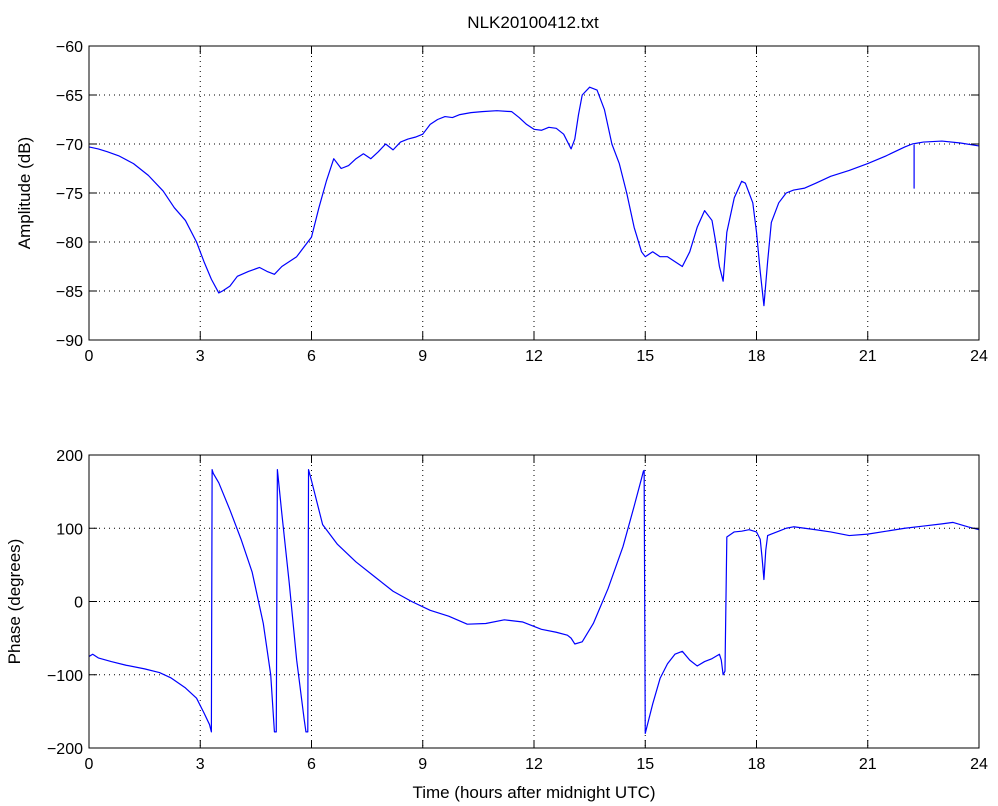 The height and width of the screenshot is (806, 998). I want to click on amp-y-tick-label: −85, so click(69, 292).